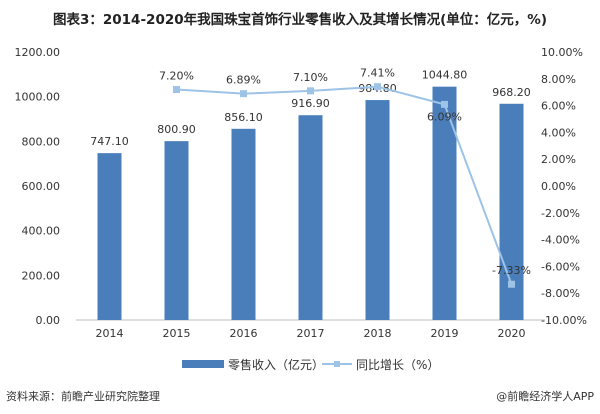  Describe the element at coordinates (445, 75) in the screenshot. I see `bar-data-label: 1044.80` at that location.